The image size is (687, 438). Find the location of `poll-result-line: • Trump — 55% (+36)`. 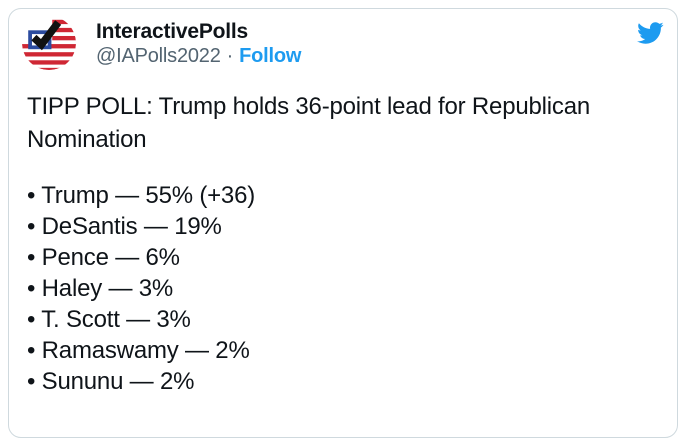

poll-result-line: • Trump — 55% (+36) is located at coordinates (141, 195).